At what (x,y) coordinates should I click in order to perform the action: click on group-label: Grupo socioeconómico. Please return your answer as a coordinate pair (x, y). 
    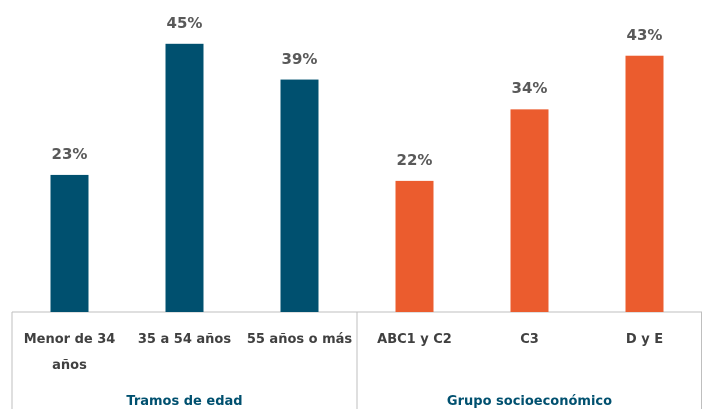
    Looking at the image, I should click on (529, 401).